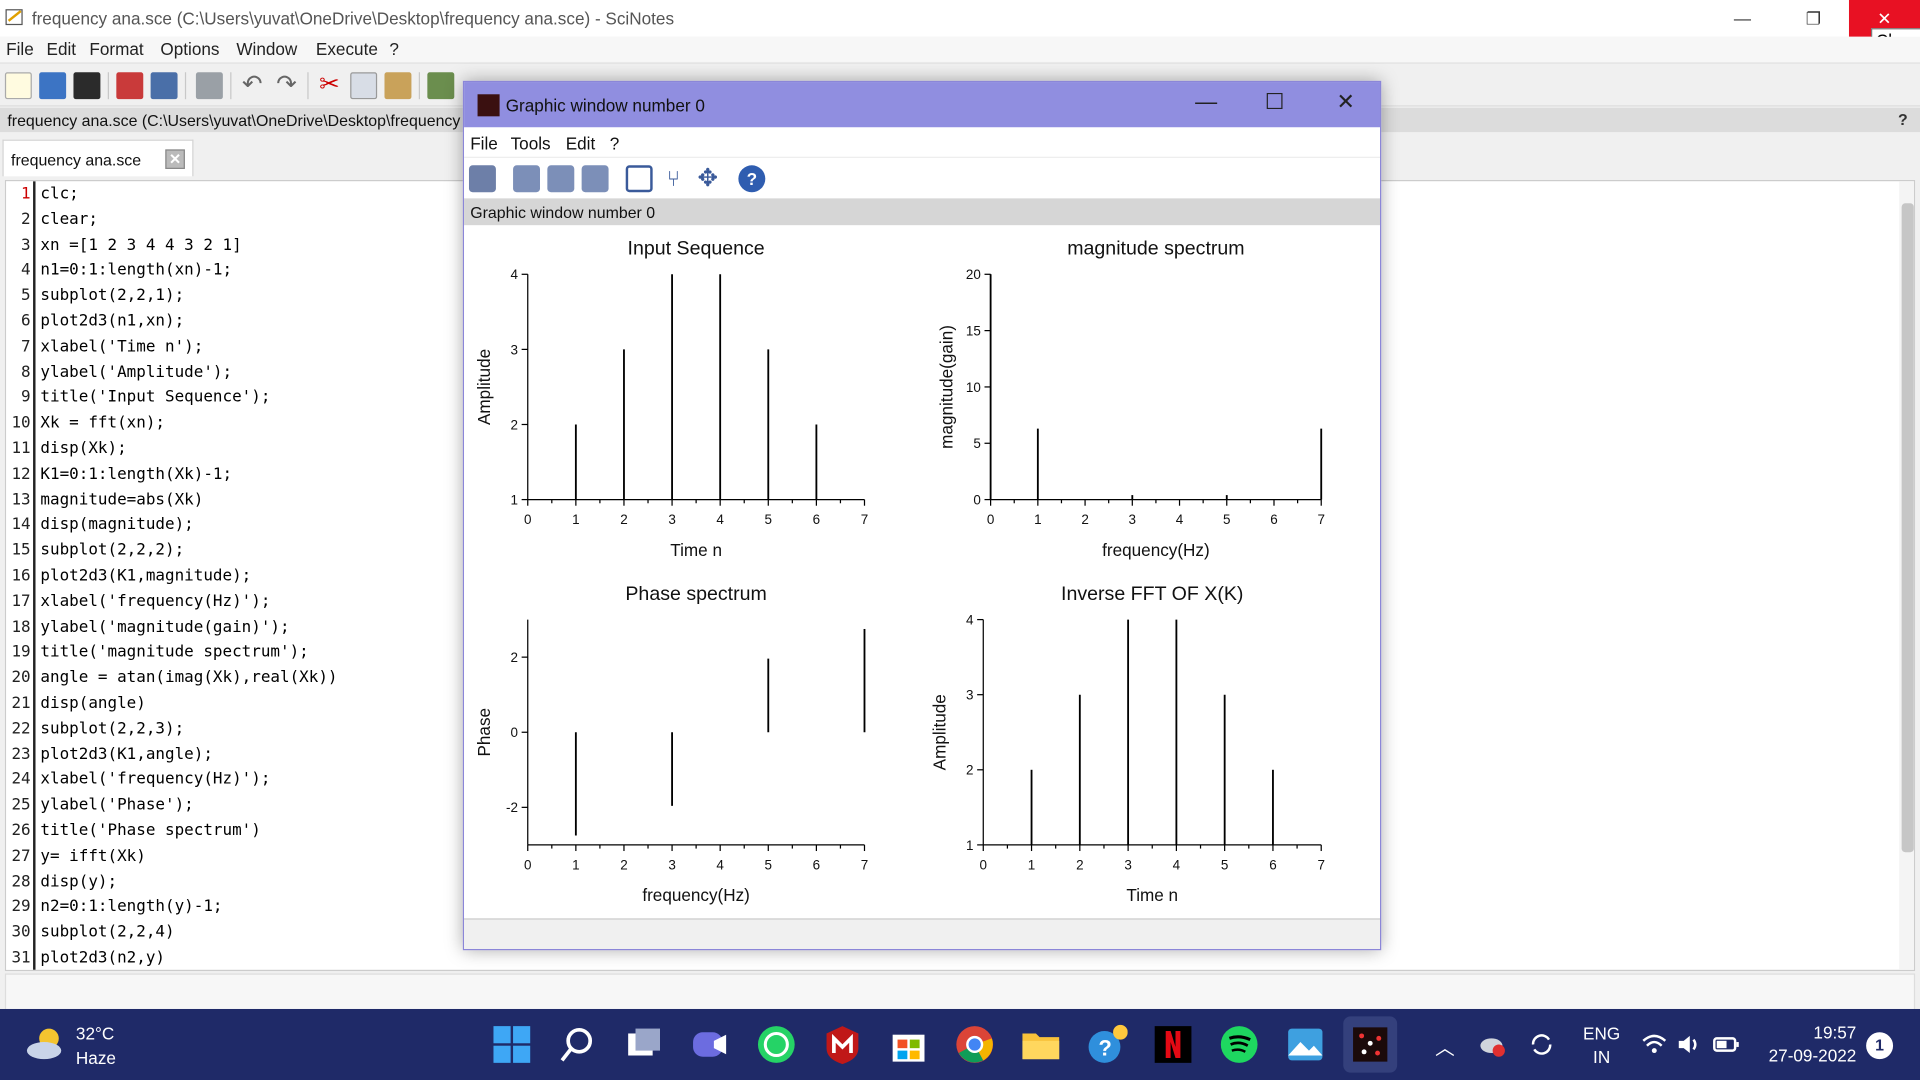  What do you see at coordinates (174, 652) in the screenshot?
I see `code-line: title('magnitude spectrum');` at bounding box center [174, 652].